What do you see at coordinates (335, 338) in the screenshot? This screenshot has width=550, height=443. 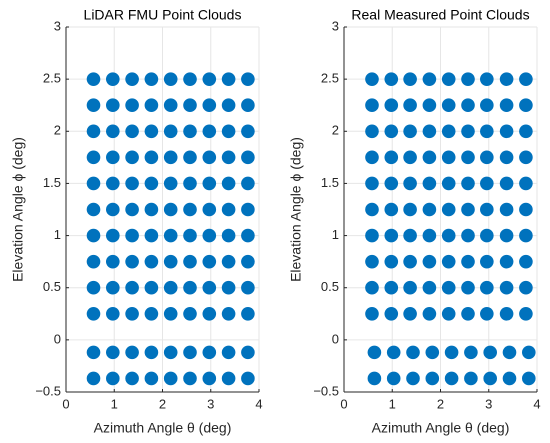 I see `y-tick-label: 0` at bounding box center [335, 338].